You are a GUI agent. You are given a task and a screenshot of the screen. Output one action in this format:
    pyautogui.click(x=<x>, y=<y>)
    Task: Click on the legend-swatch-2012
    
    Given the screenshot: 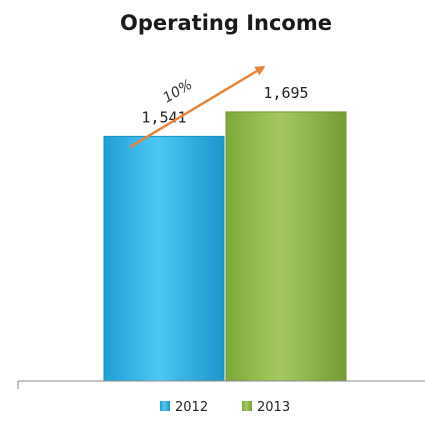 What is the action you would take?
    pyautogui.click(x=165, y=406)
    